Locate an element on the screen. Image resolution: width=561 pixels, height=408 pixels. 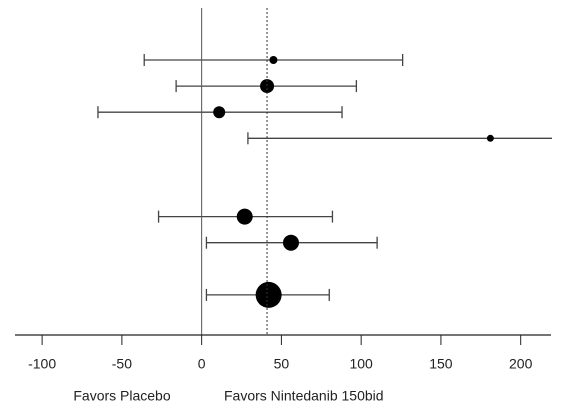
x-tick-label: 0 is located at coordinates (202, 364).